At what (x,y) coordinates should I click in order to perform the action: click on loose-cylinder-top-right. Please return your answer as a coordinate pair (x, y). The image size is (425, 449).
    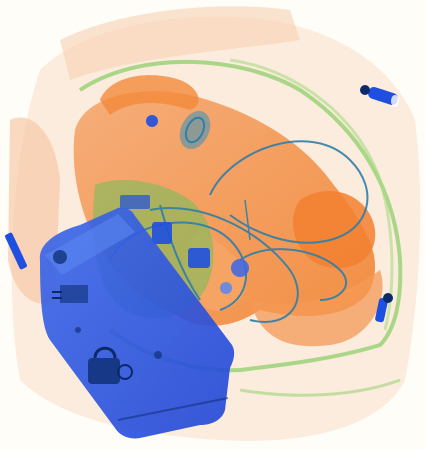
    Looking at the image, I should click on (379, 96).